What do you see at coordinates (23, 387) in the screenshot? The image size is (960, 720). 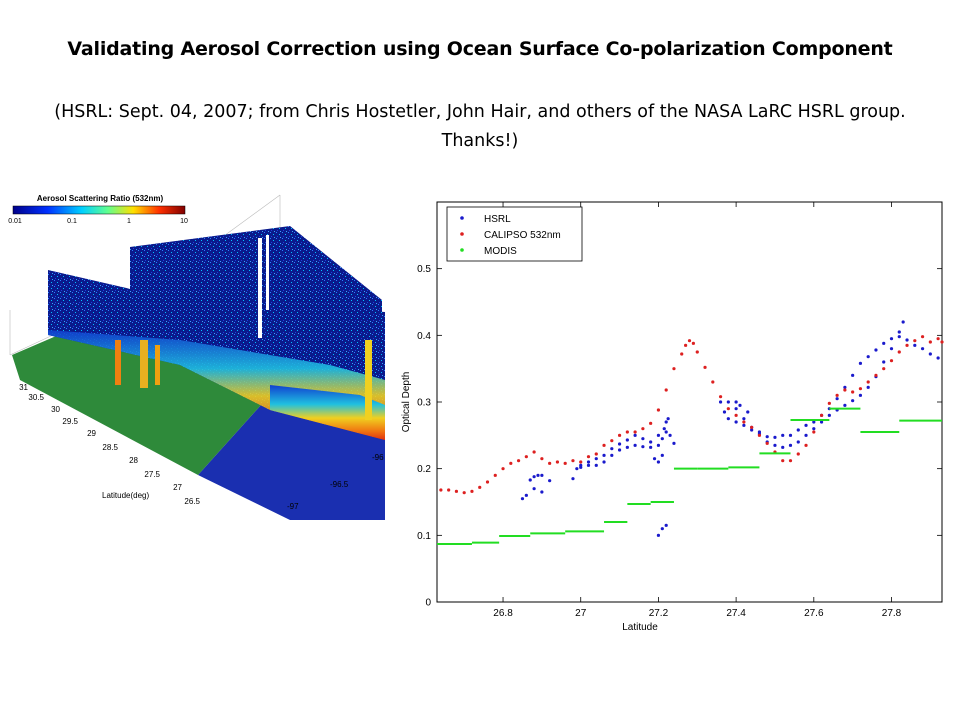 I see `lat-tick: 31` at bounding box center [23, 387].